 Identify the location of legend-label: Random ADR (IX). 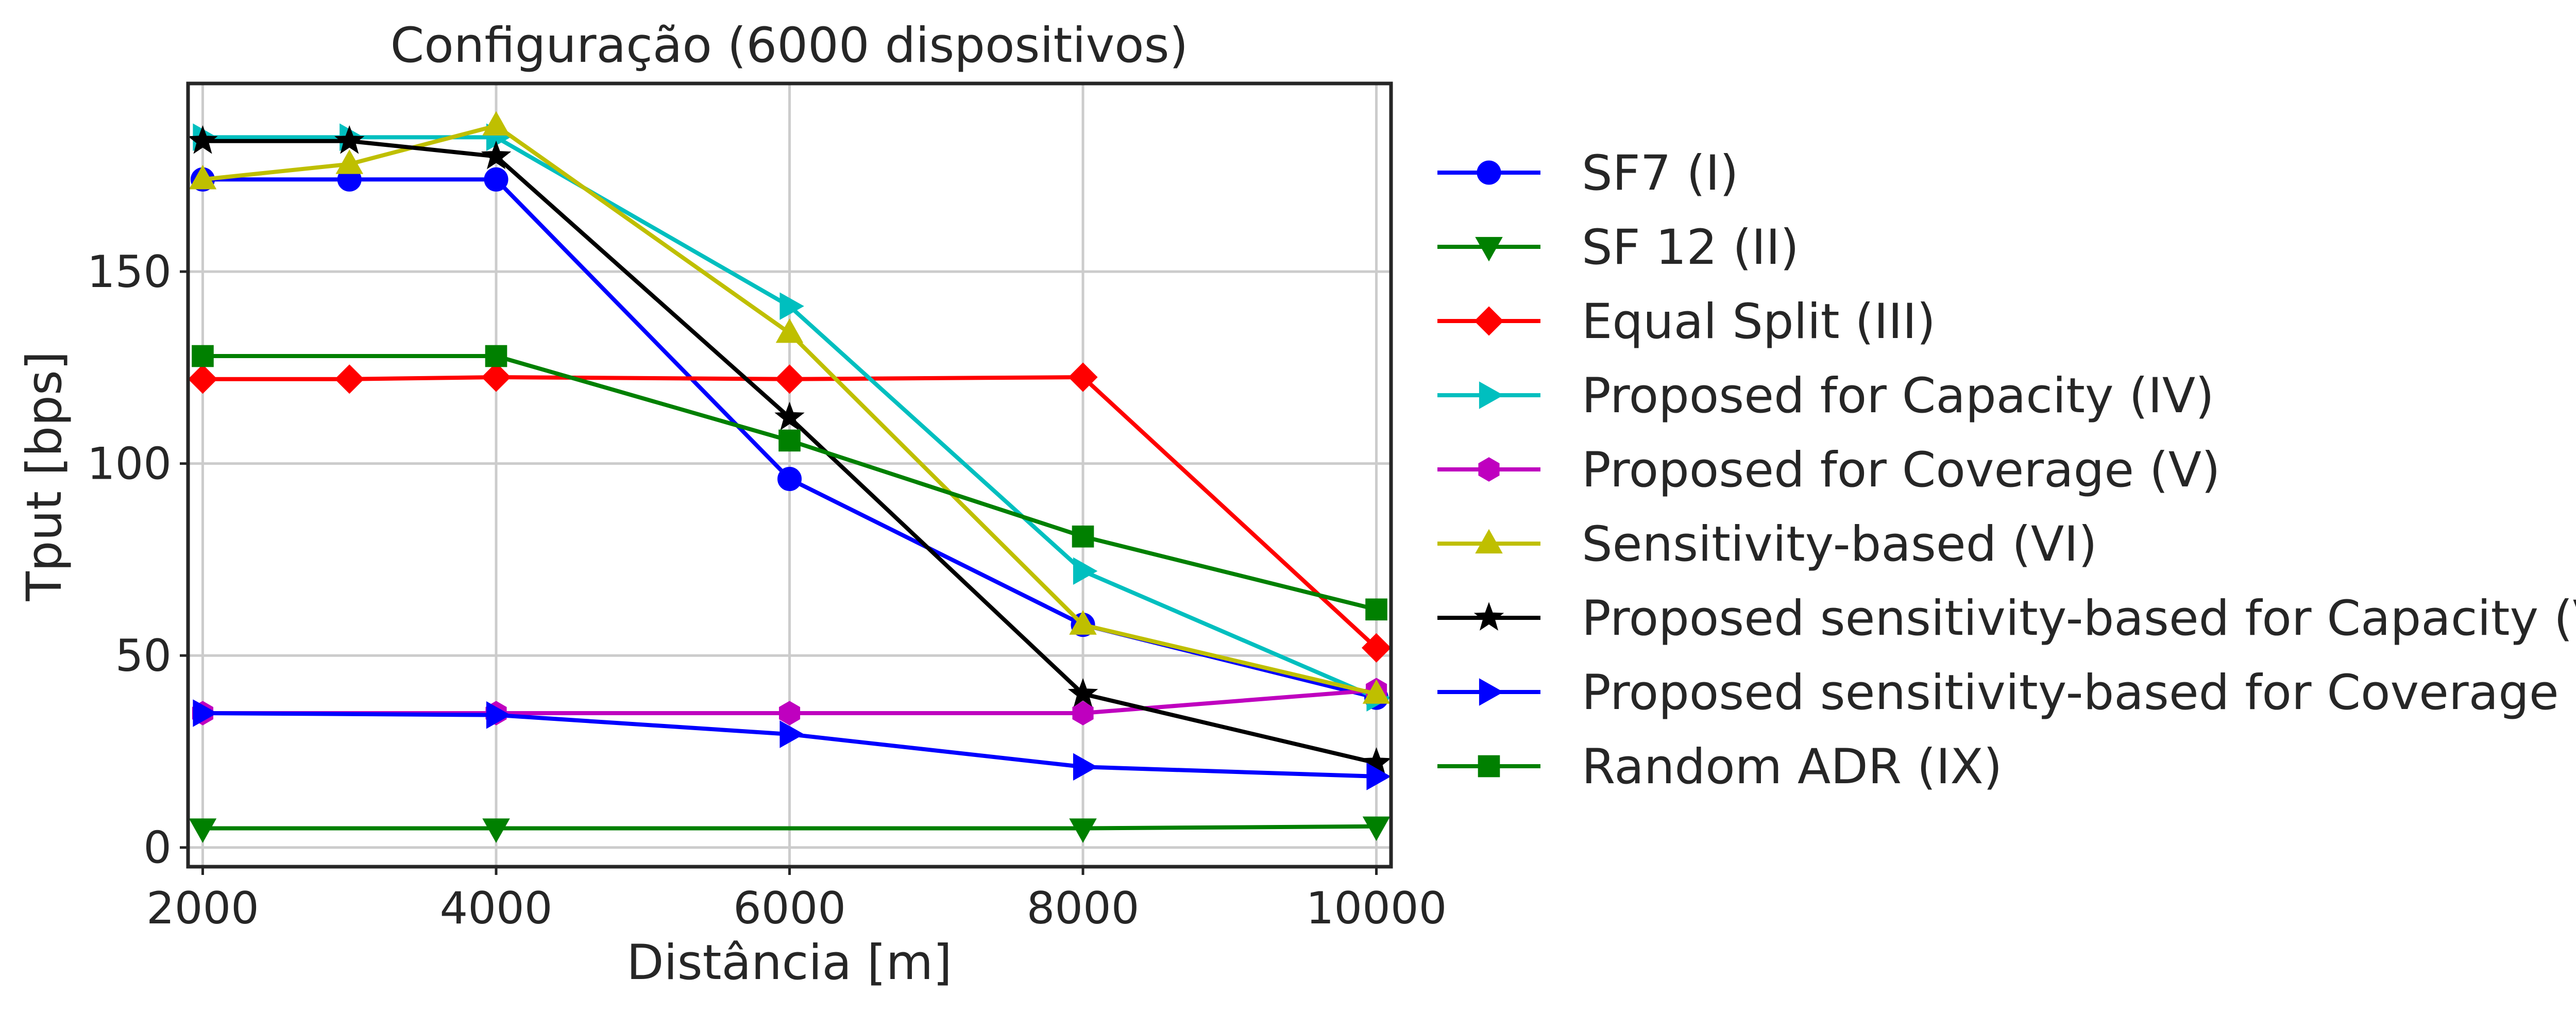
(1792, 767).